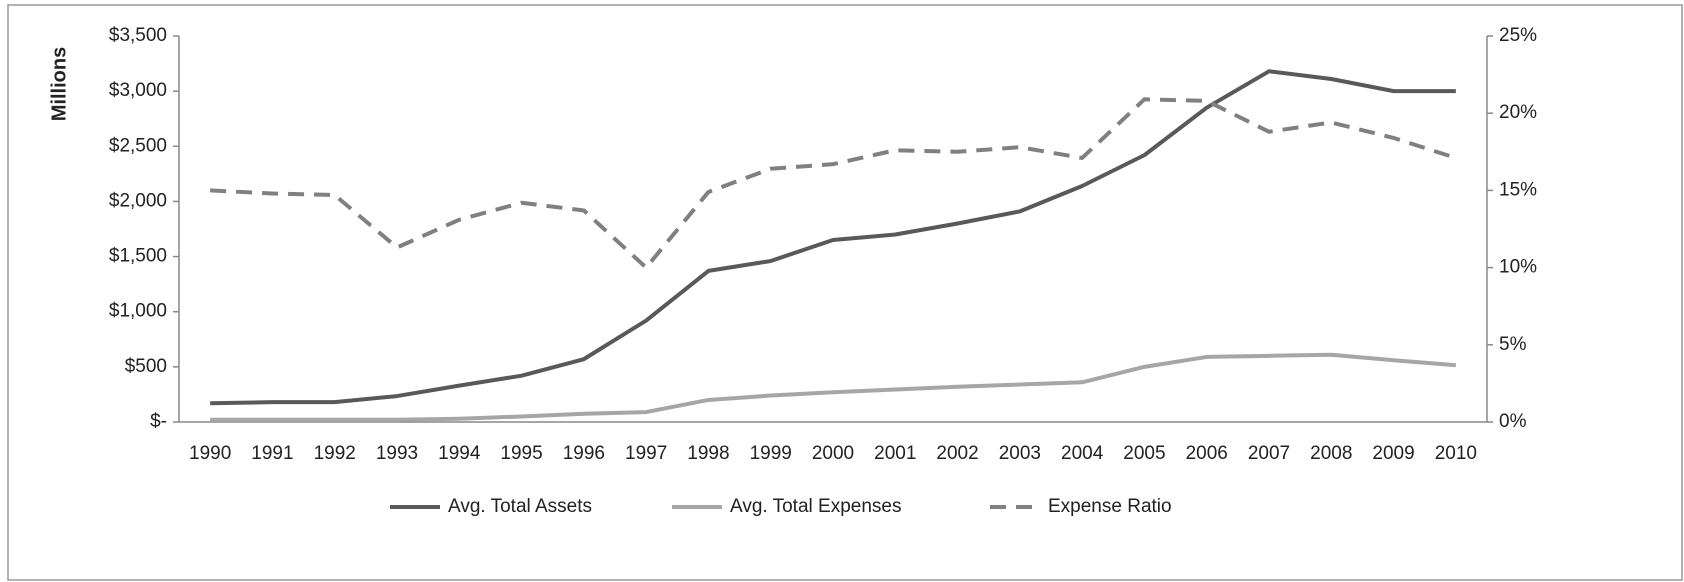  What do you see at coordinates (1207, 453) in the screenshot?
I see `x-tick-label: 2006` at bounding box center [1207, 453].